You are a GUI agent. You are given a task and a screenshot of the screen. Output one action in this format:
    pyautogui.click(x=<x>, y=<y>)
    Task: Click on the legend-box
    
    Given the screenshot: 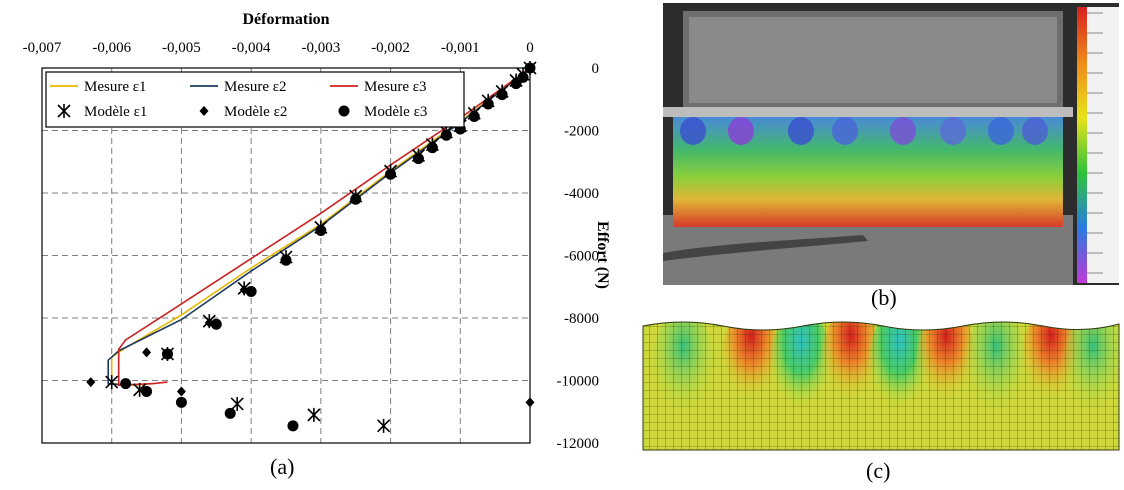 What is the action you would take?
    pyautogui.click(x=255, y=99)
    